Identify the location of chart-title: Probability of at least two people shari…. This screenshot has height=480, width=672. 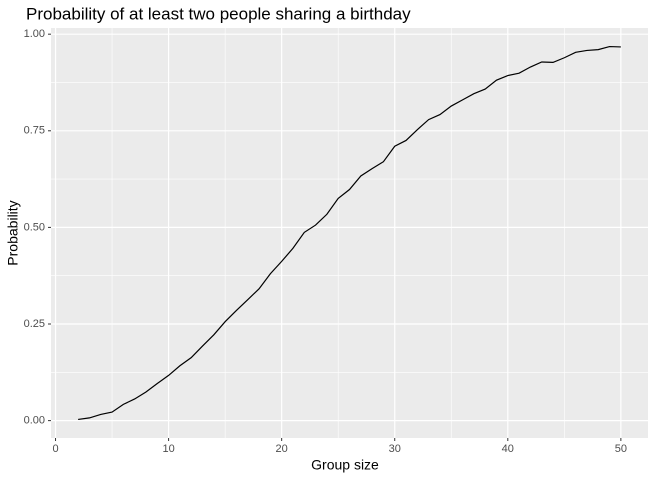
(218, 13).